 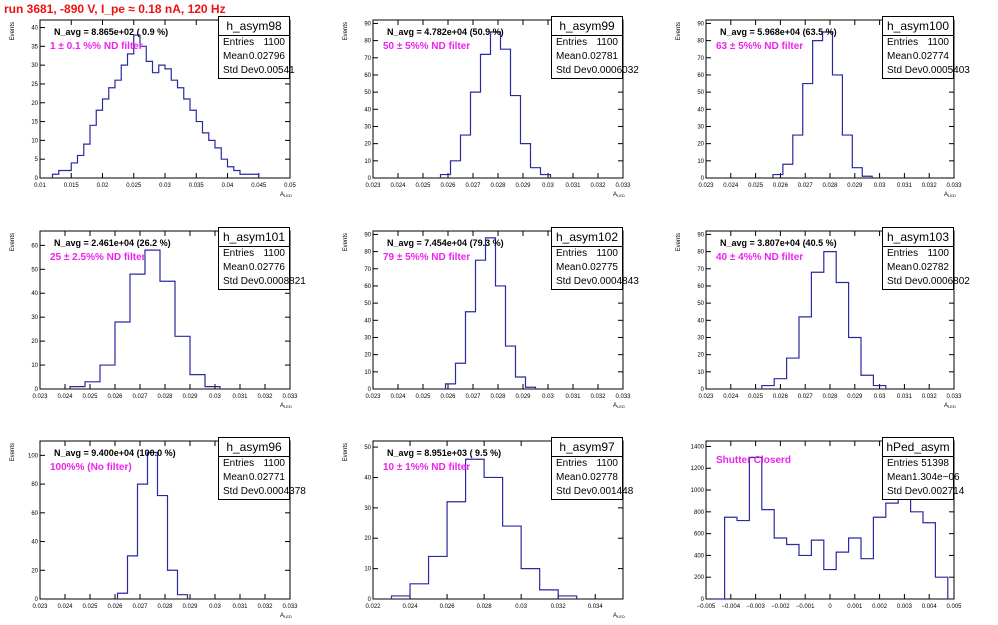 I want to click on x-tick-label: 0.003, so click(x=905, y=607).